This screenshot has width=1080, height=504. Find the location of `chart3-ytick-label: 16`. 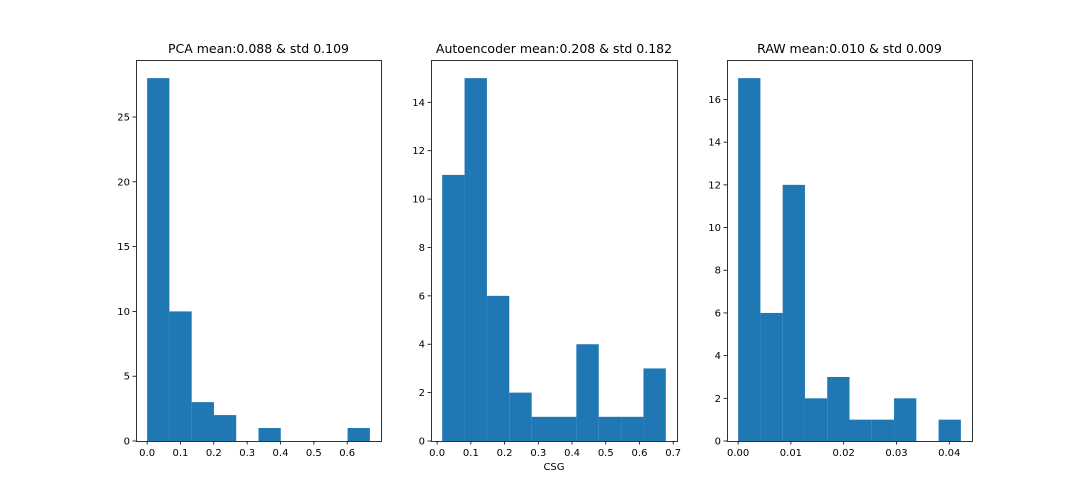

chart3-ytick-label: 16 is located at coordinates (714, 100).